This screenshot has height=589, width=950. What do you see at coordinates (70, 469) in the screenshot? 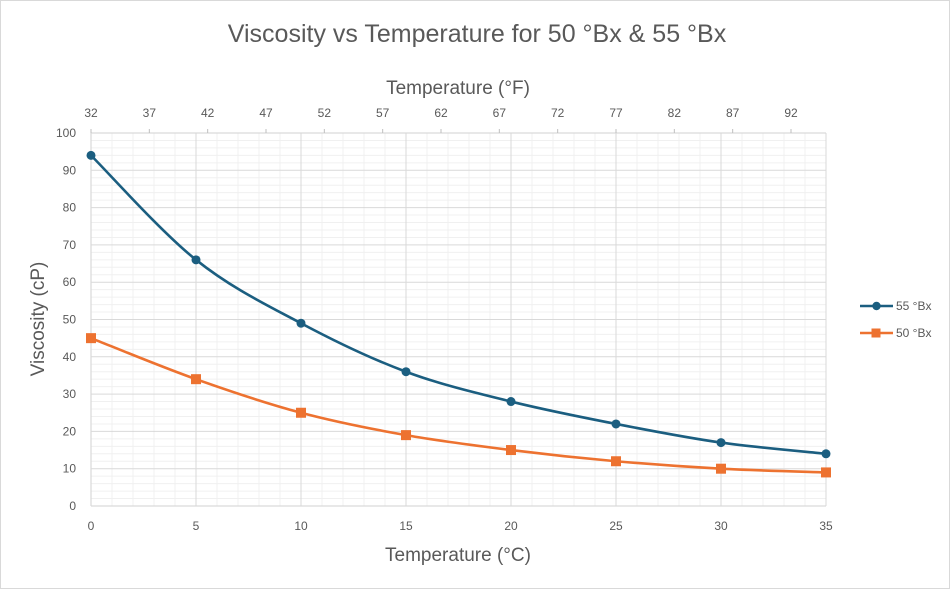
I see `y-tick-label: 10` at bounding box center [70, 469].